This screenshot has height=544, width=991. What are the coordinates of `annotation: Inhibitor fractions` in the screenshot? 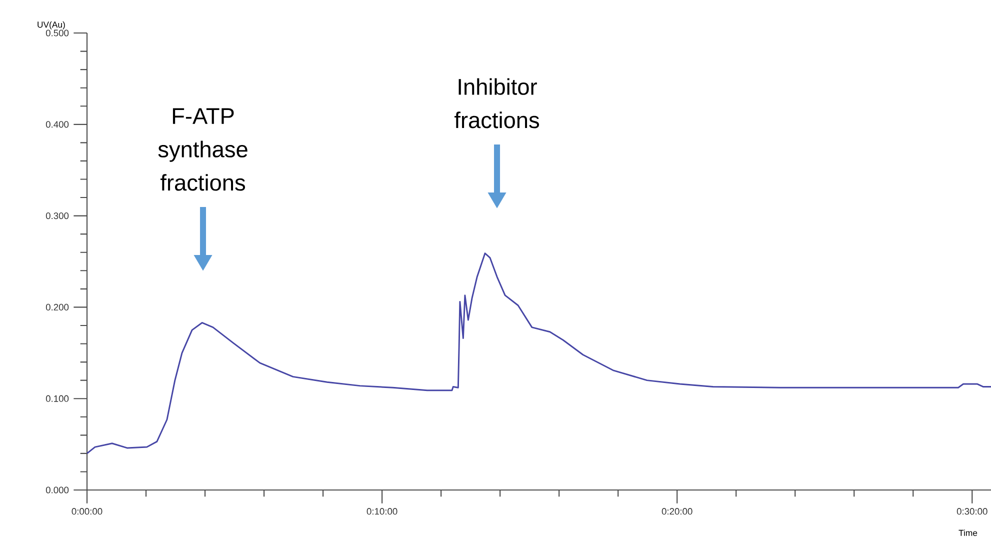 It's located at (497, 103).